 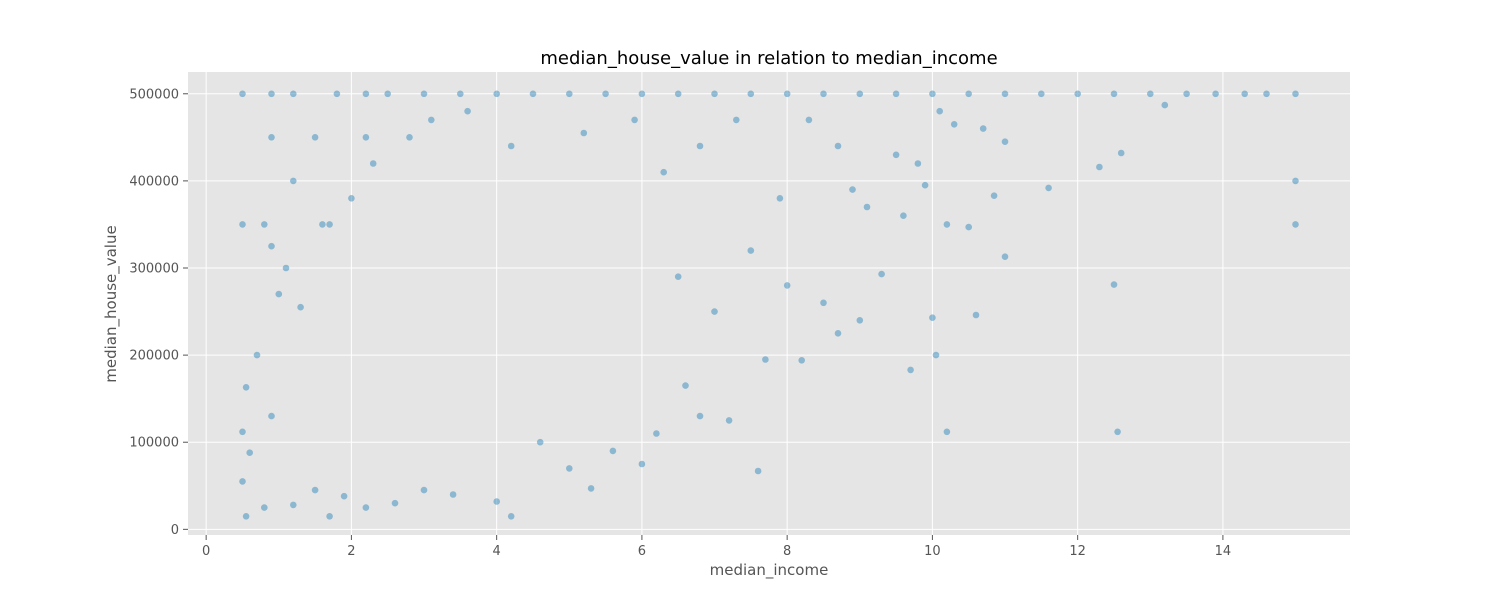 I want to click on x-tick-label: 10, so click(x=932, y=551).